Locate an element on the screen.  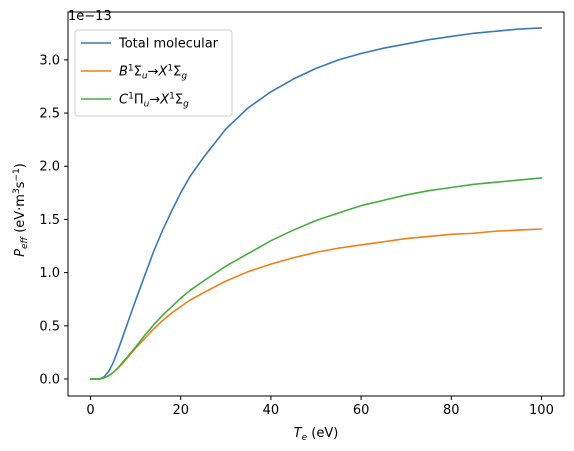
y-tick-label: 1.0 is located at coordinates (49, 273).